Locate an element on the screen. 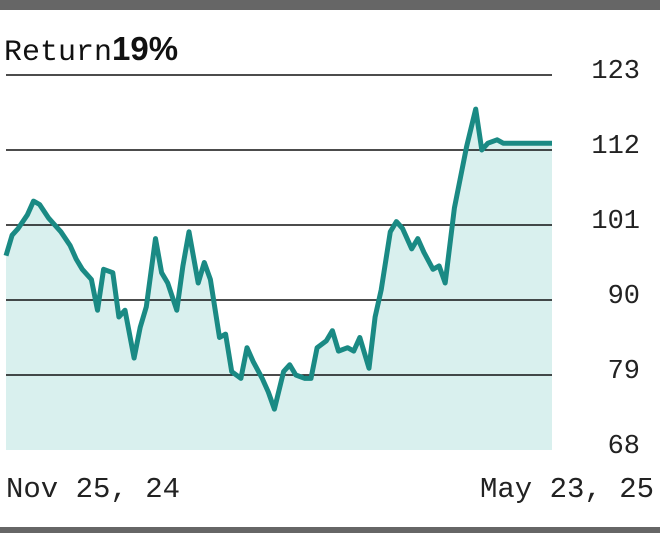 Image resolution: width=660 pixels, height=533 pixels. y-axis-ticks: 68 79 90 101 112 123 is located at coordinates (615, 259).